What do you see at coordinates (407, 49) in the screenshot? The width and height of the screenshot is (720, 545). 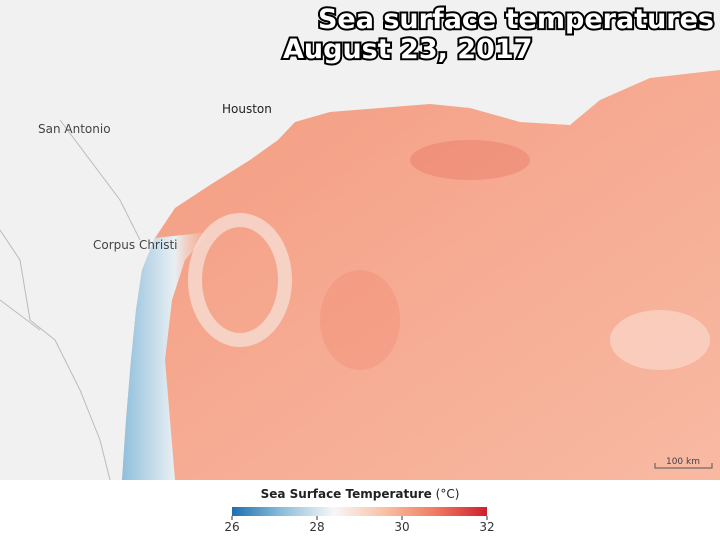 I see `title-line: August 23, 2017` at bounding box center [407, 49].